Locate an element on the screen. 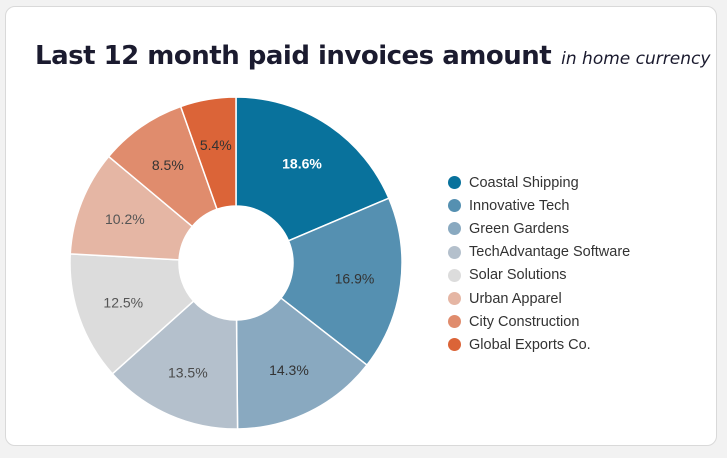 Image resolution: width=727 pixels, height=458 pixels. legend-label: TechAdvantage Software is located at coordinates (550, 252).